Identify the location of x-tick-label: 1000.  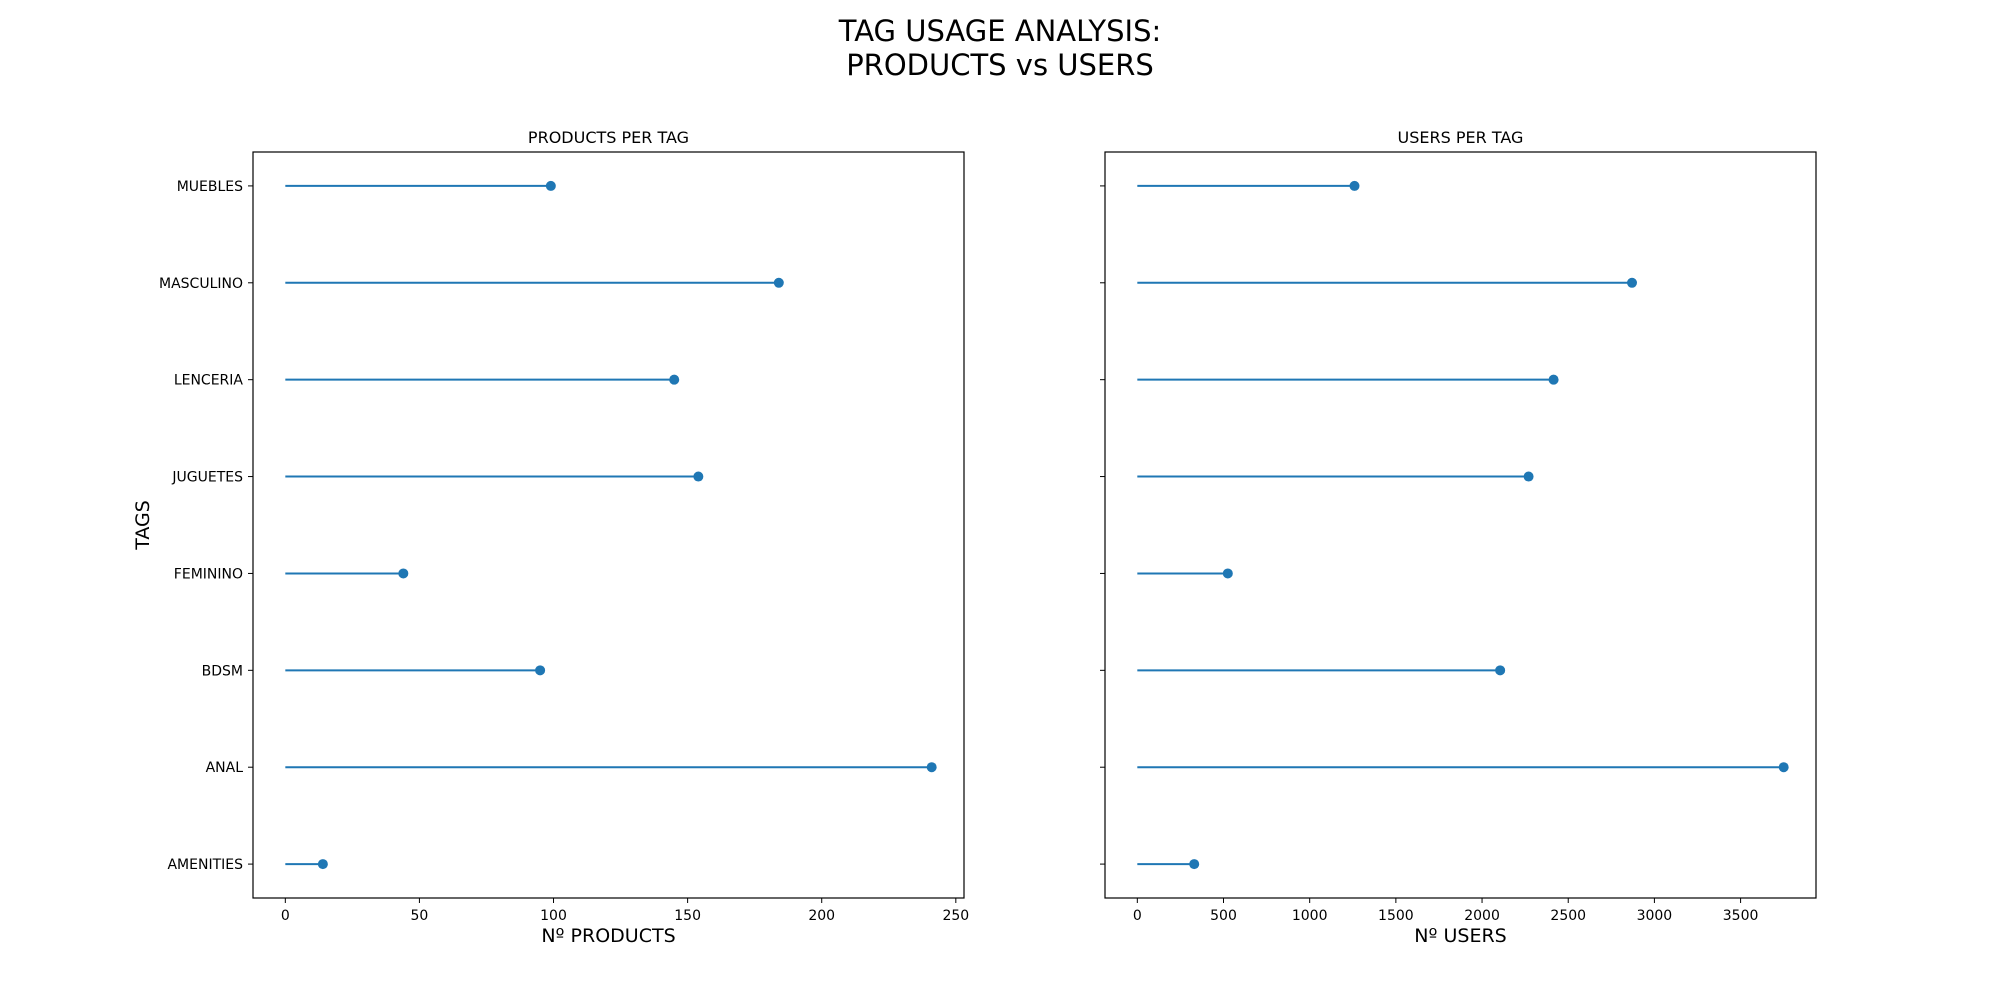
(1310, 916).